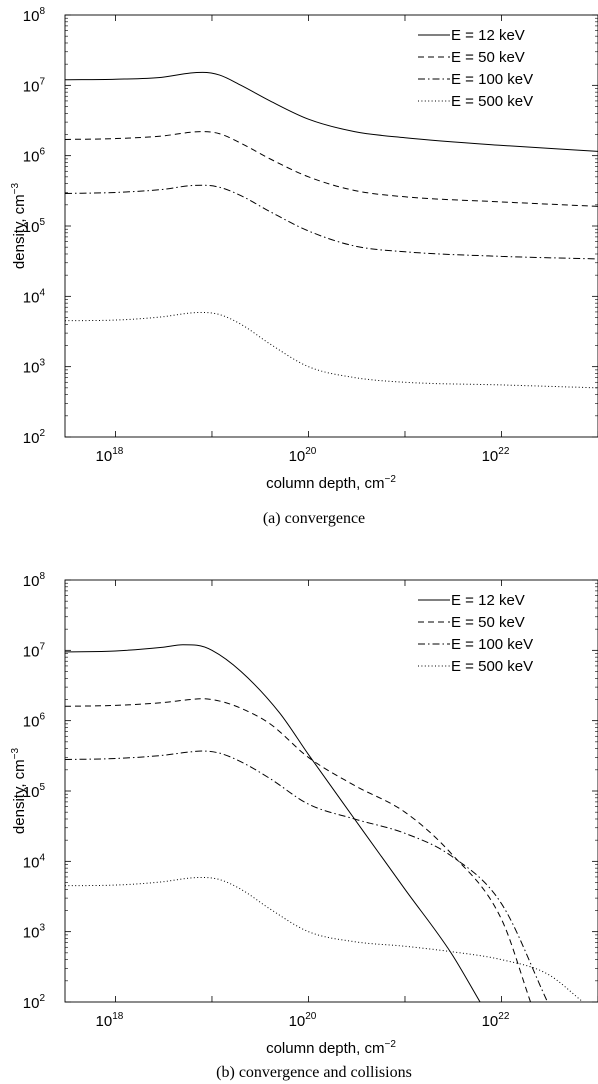 This screenshot has height=1084, width=598. Describe the element at coordinates (331, 169) in the screenshot. I see `series-line-e-50-kev` at that location.